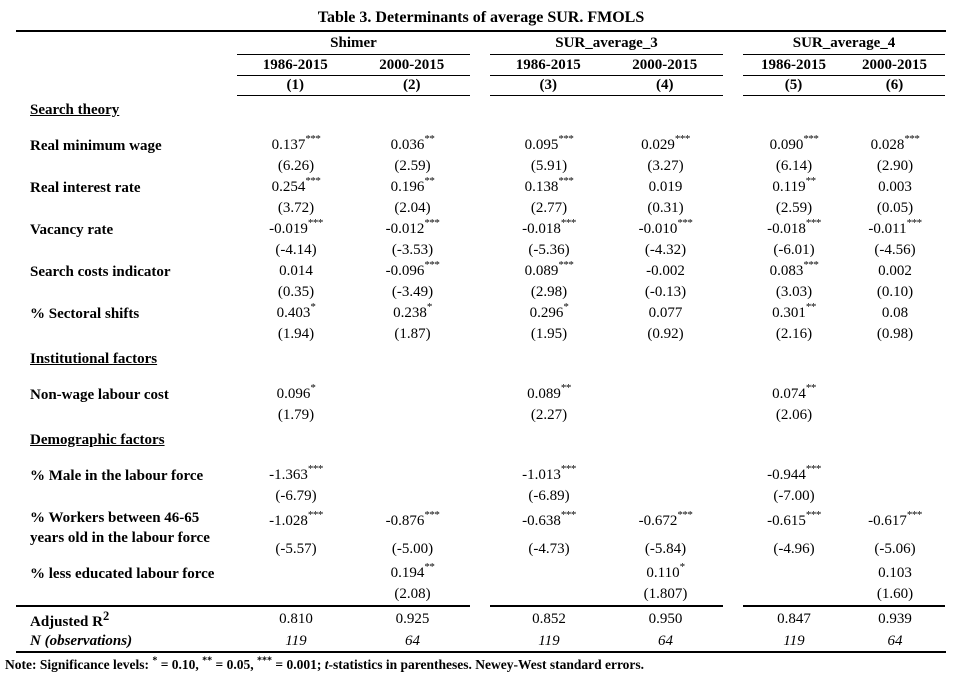  I want to click on top-rule, so click(481, 31).